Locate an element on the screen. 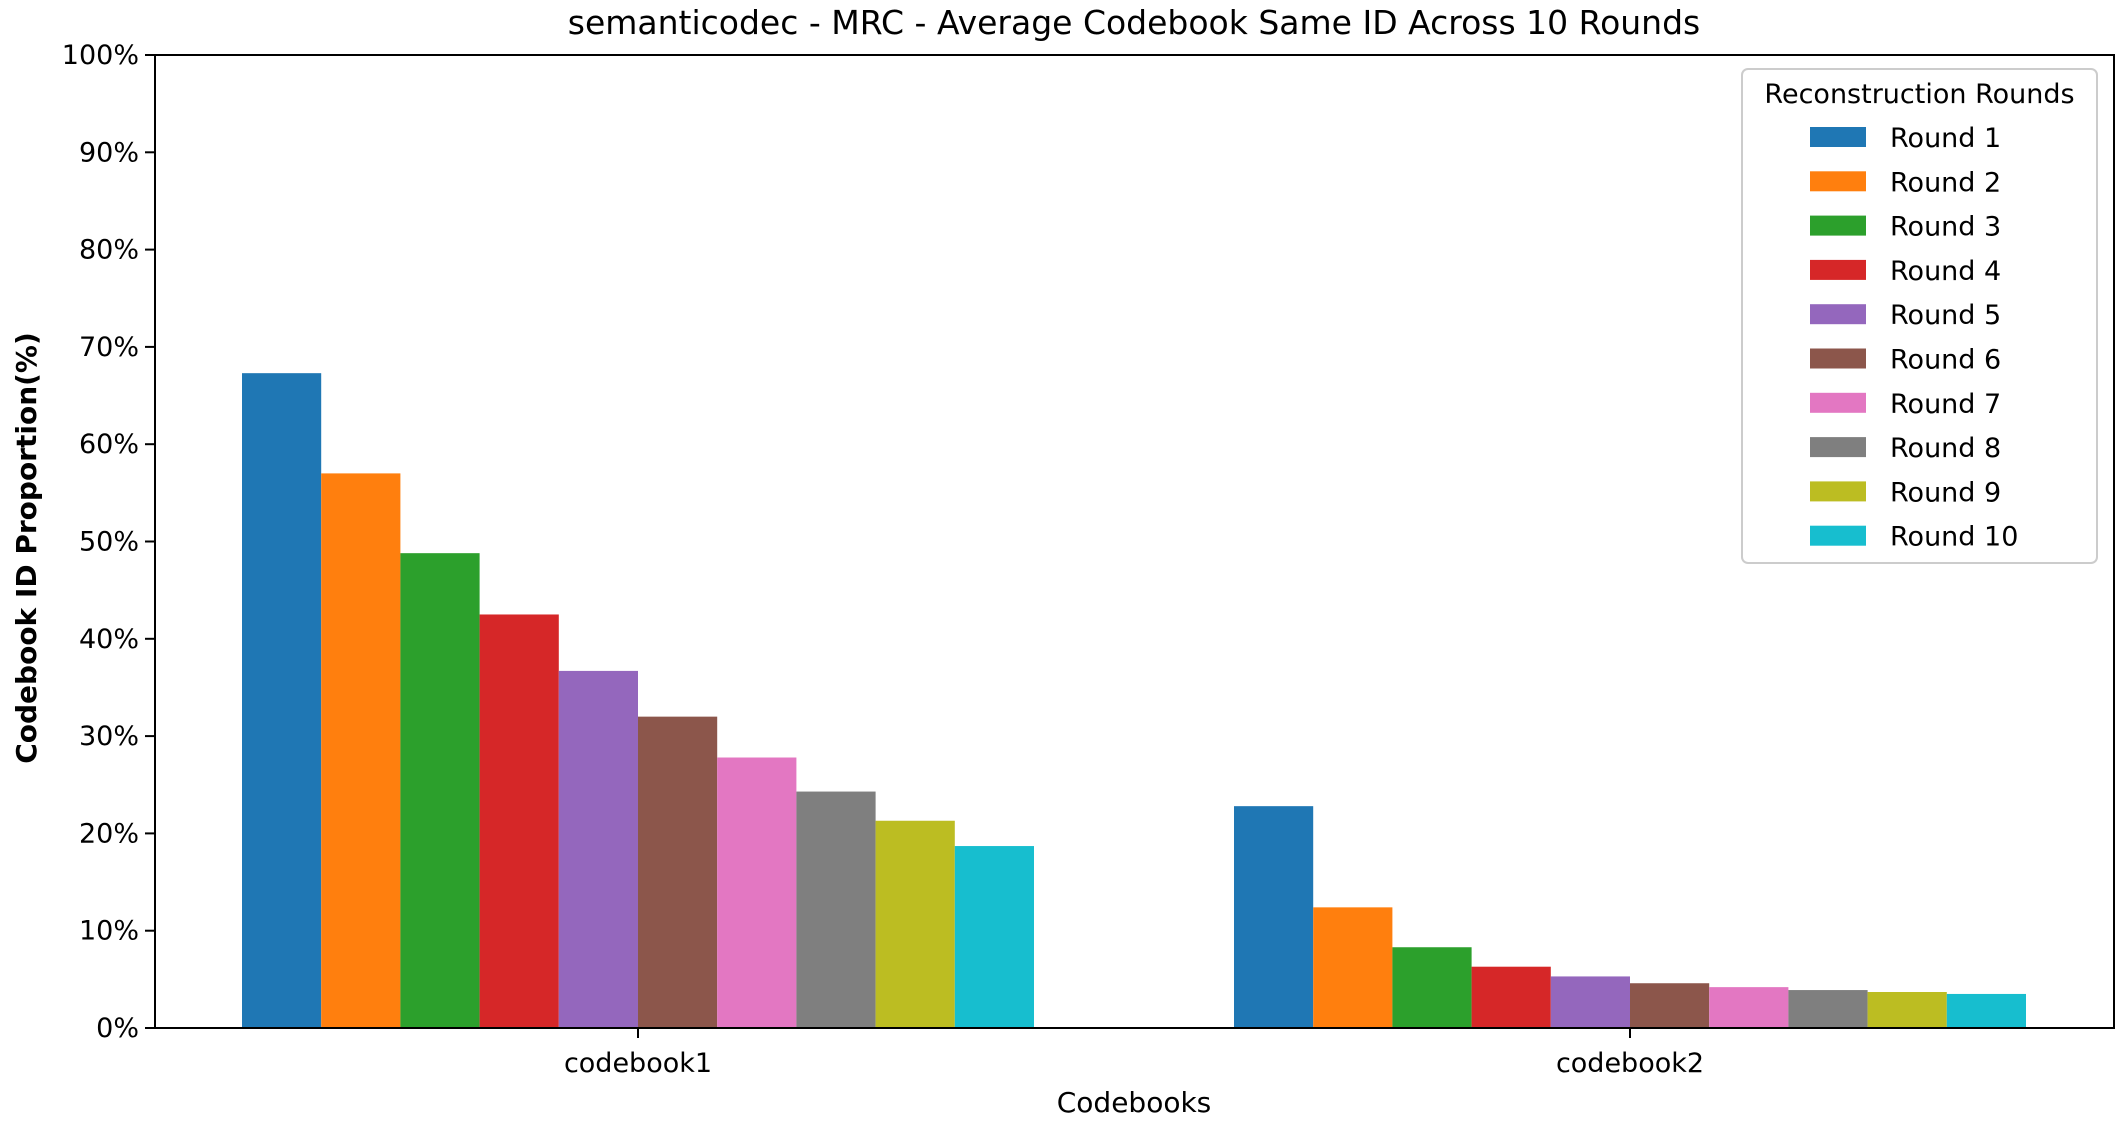 This screenshot has width=2126, height=1123. y-tick-label: 40% is located at coordinates (109, 639).